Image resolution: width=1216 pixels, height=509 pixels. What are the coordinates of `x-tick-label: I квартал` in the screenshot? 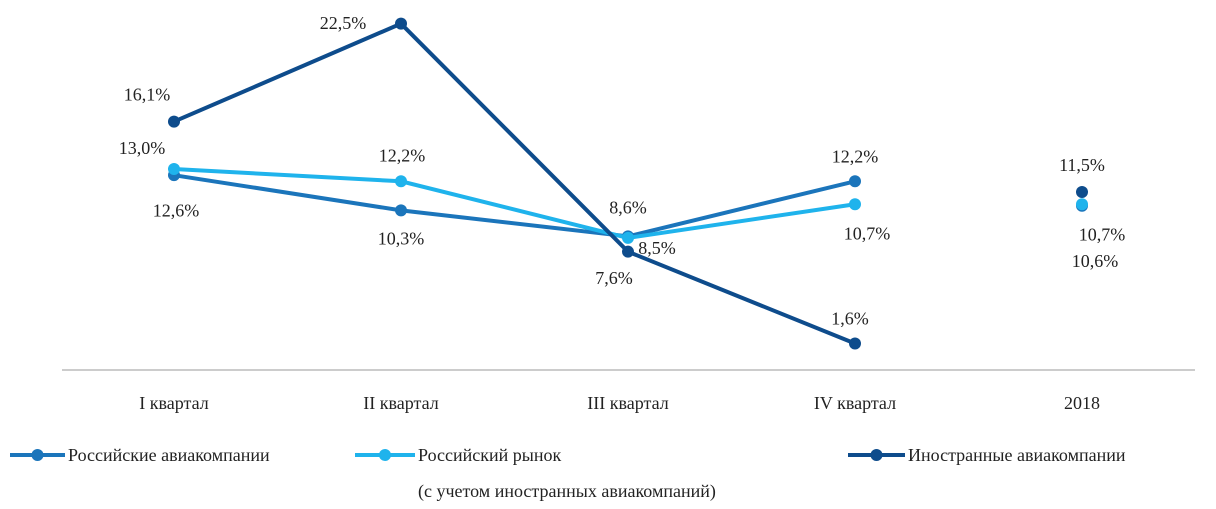 It's located at (173, 403).